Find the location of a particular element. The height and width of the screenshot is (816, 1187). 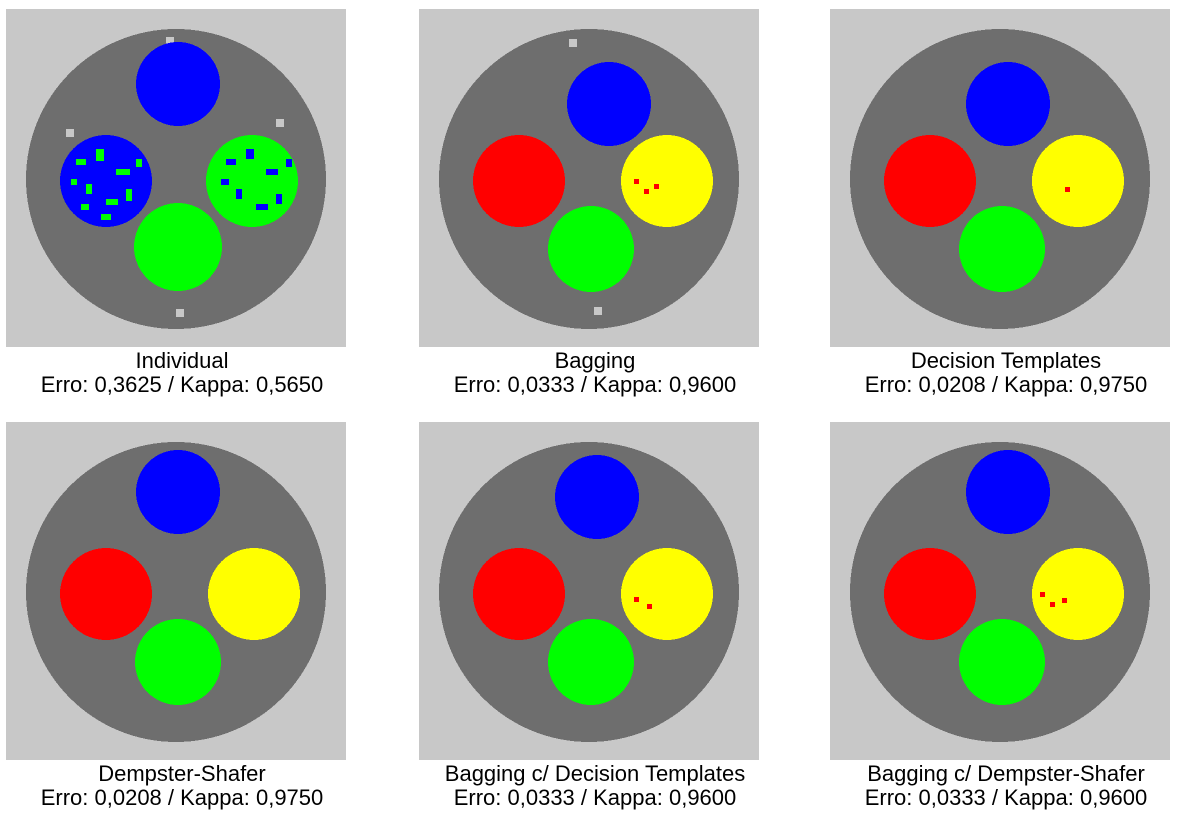

blue-speckles-right is located at coordinates (256, 179).